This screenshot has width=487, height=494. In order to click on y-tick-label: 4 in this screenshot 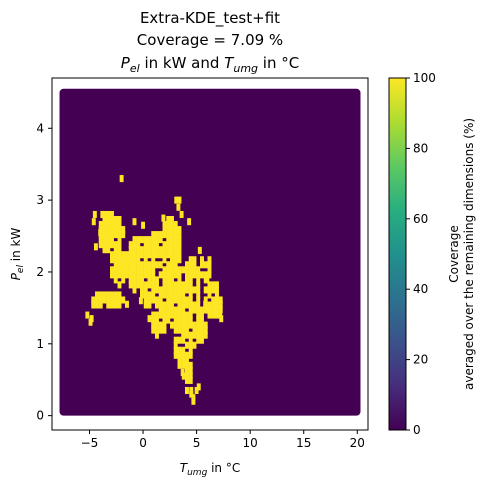, I will do `click(40, 128)`.